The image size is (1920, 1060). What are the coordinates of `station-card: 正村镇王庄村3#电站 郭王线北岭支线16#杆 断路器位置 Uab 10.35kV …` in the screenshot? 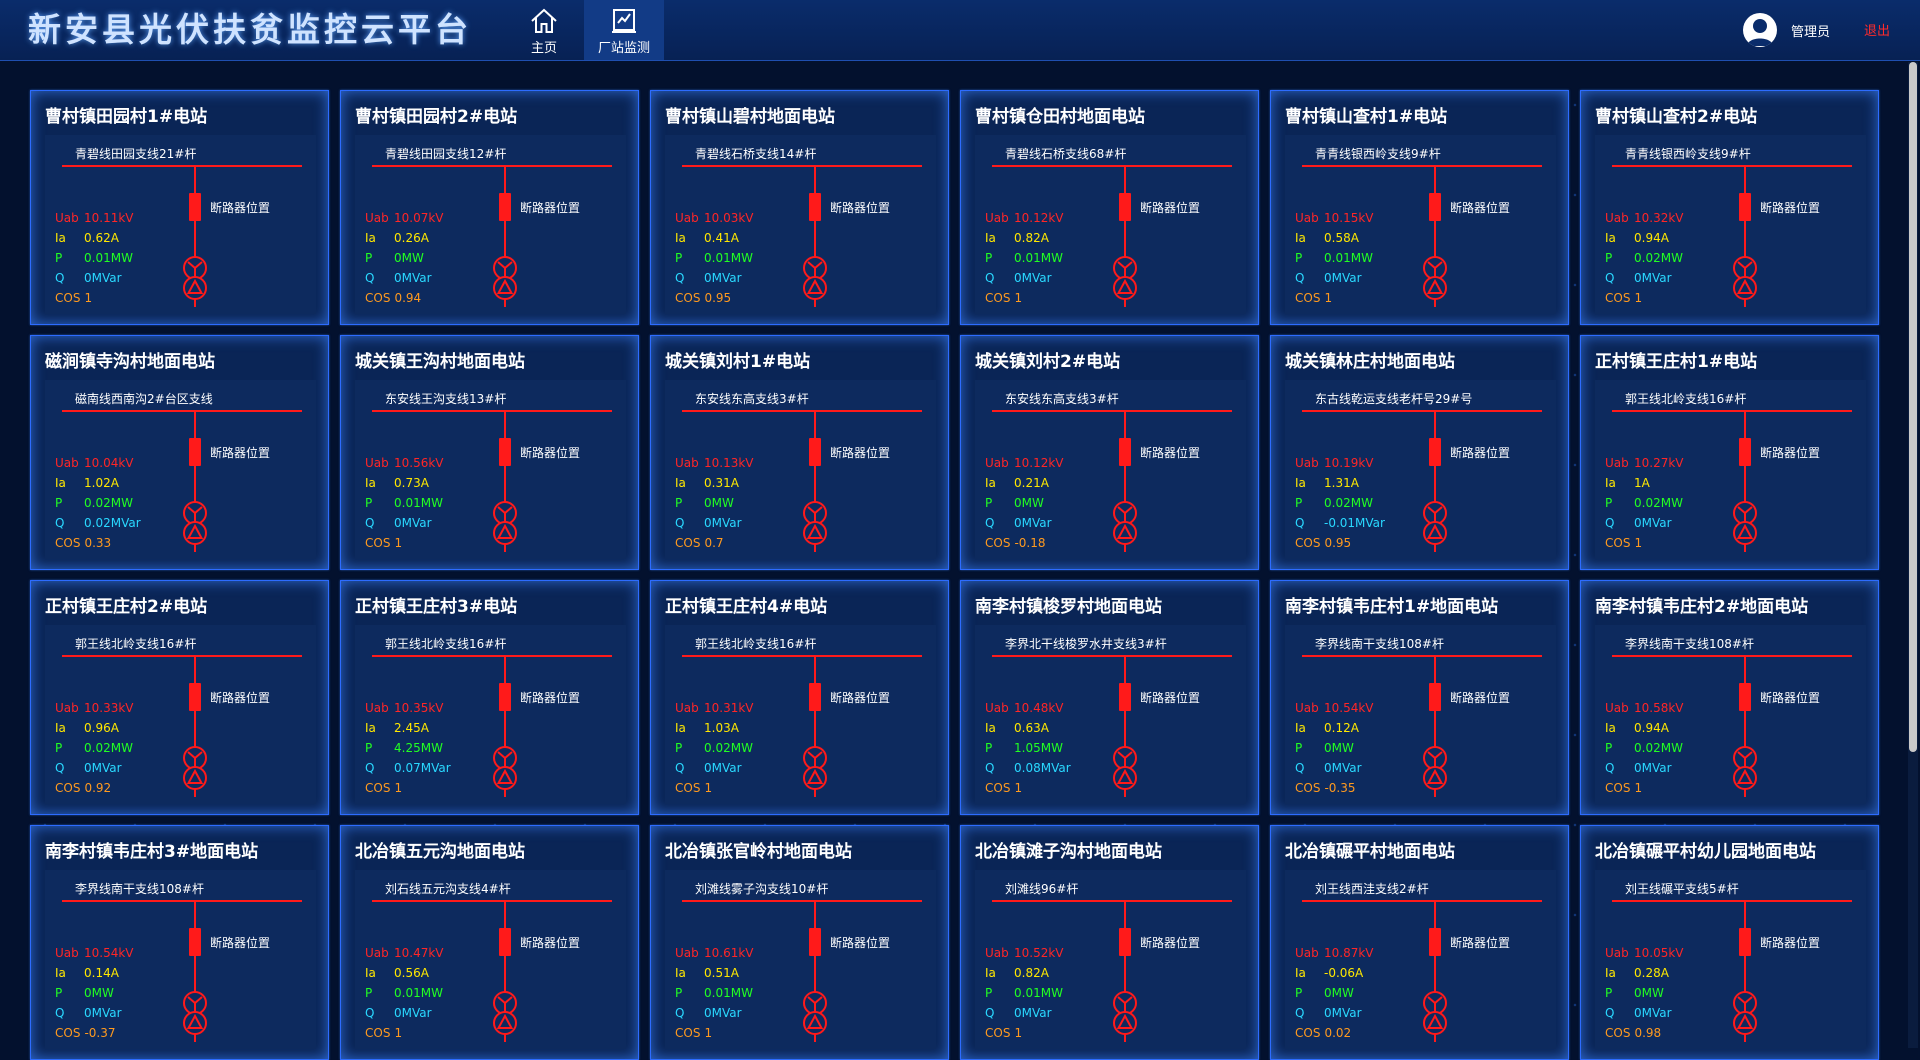 It's located at (489, 697).